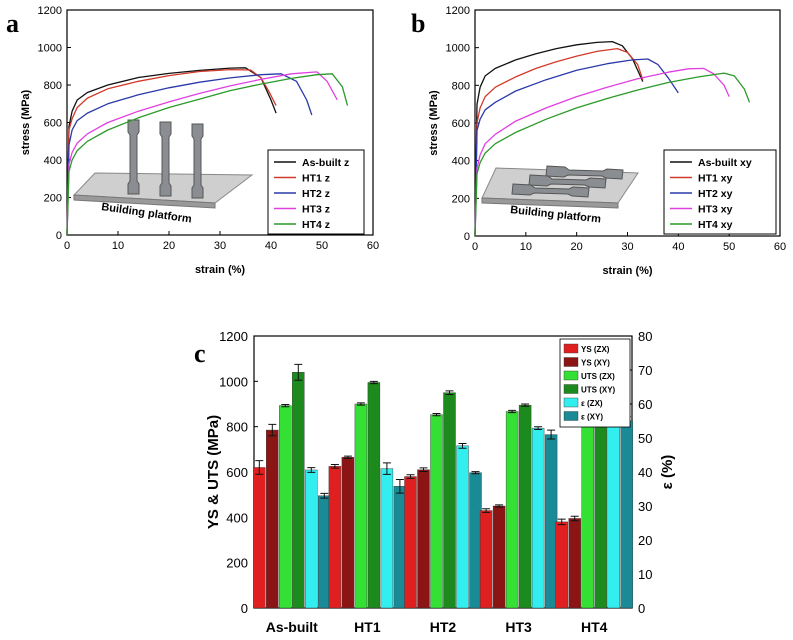 The width and height of the screenshot is (793, 640). What do you see at coordinates (316, 225) in the screenshot?
I see `legend-entry: HT4 z` at bounding box center [316, 225].